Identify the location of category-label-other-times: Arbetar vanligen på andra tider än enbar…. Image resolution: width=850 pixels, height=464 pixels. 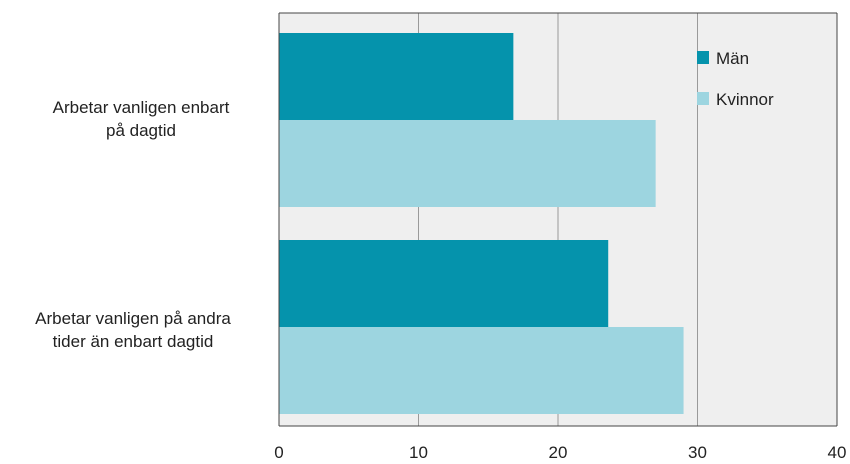
(133, 330).